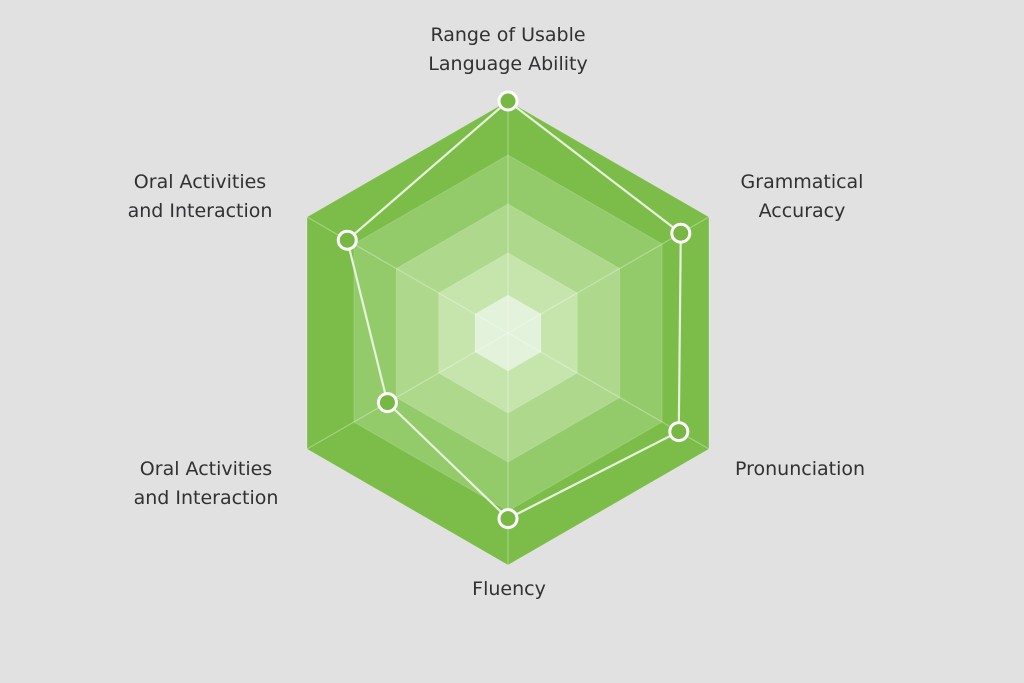 This screenshot has width=1024, height=683. What do you see at coordinates (509, 589) in the screenshot?
I see `axis-label-fluency: Fluency` at bounding box center [509, 589].